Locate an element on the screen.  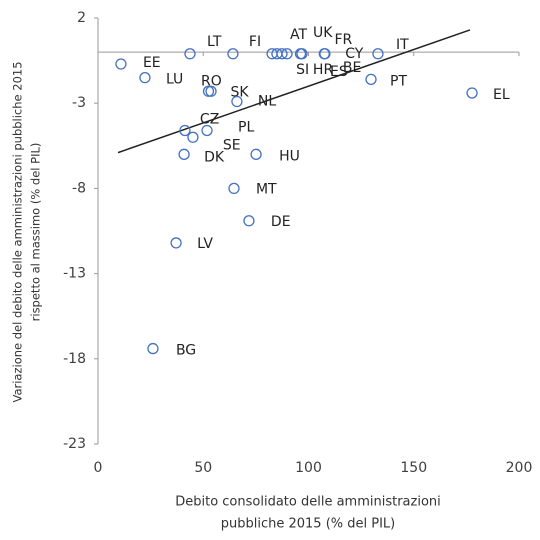
point-label: LV is located at coordinates (205, 244).